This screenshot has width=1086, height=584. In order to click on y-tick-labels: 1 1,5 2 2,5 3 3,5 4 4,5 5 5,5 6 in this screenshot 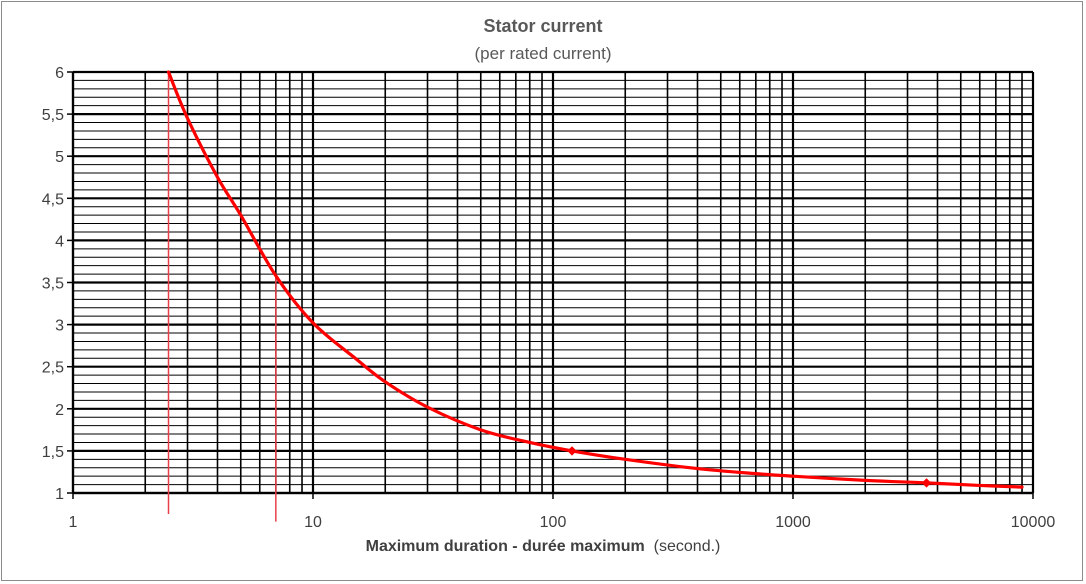, I will do `click(53, 284)`.